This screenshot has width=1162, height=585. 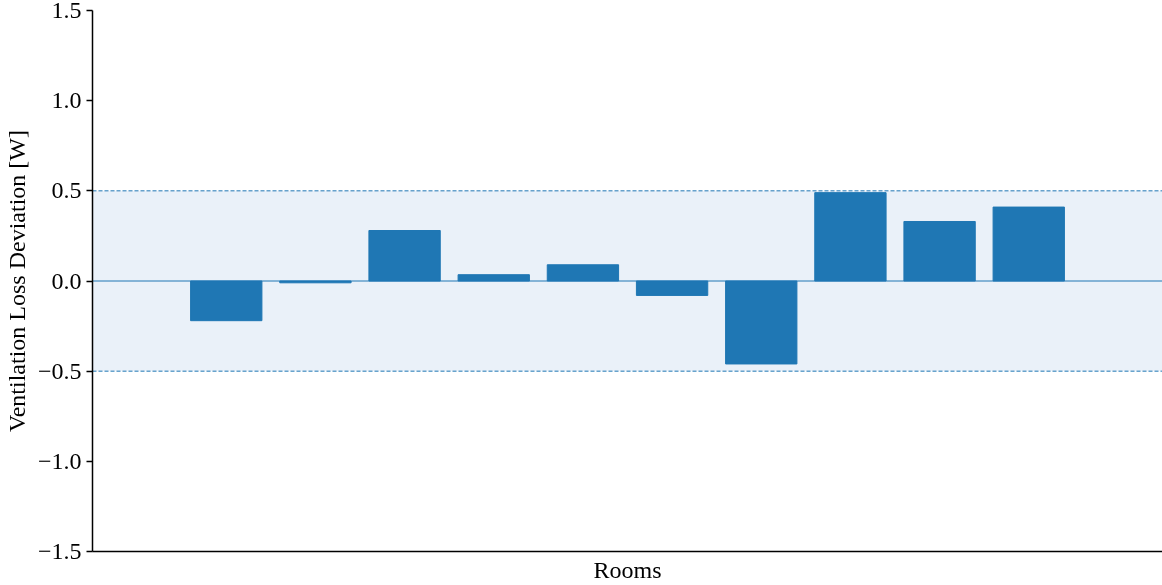 I want to click on y-tick-label: 0.0, so click(x=66, y=280).